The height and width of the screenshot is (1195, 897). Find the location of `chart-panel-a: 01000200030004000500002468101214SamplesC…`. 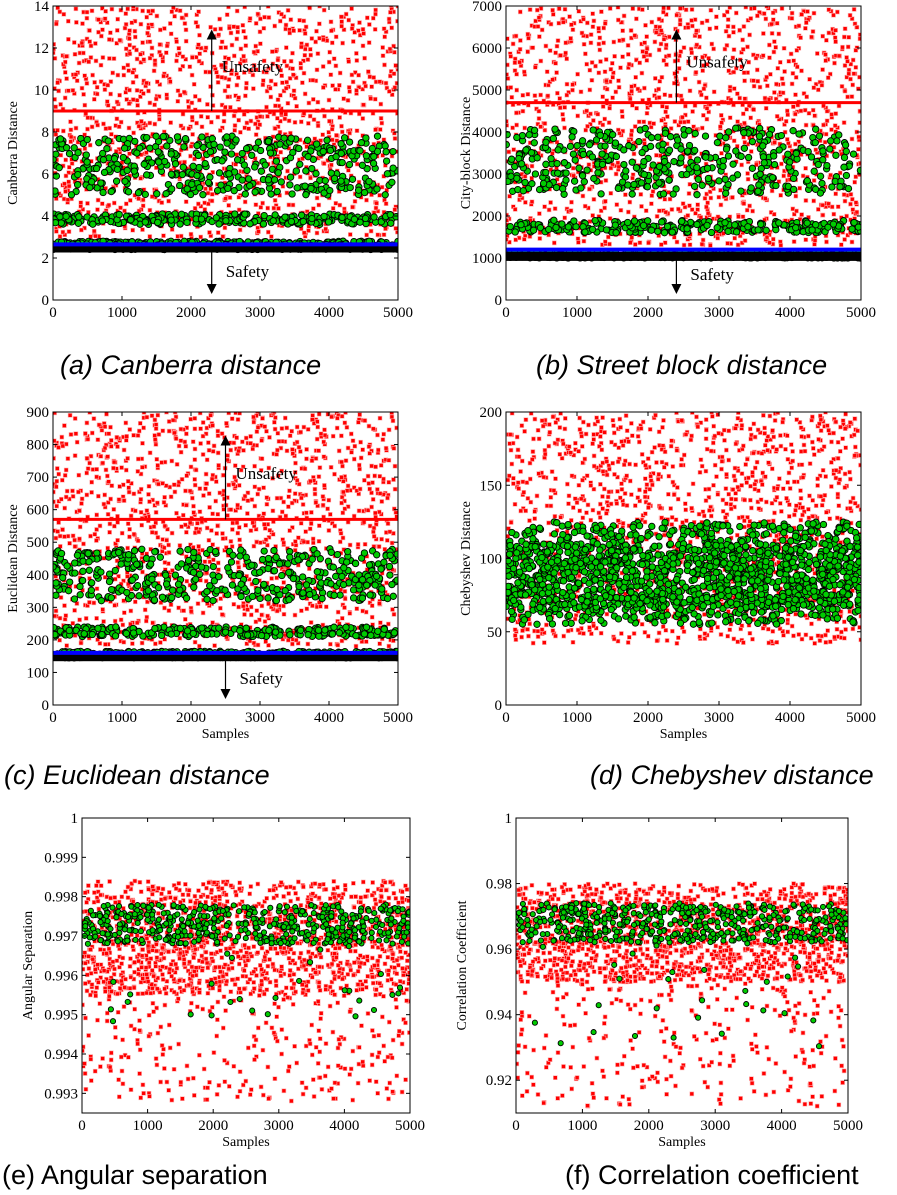

chart-panel-a: 01000200030004000500002468101214SamplesC… is located at coordinates (225, 168).